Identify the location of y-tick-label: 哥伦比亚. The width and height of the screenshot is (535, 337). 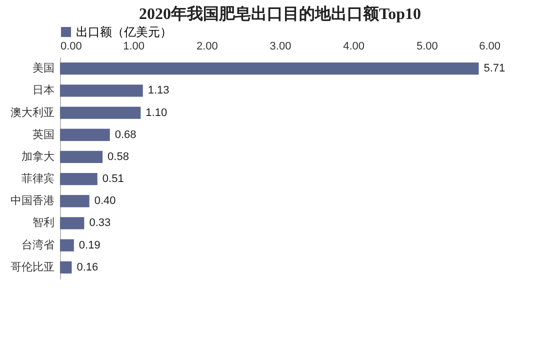
(32, 267).